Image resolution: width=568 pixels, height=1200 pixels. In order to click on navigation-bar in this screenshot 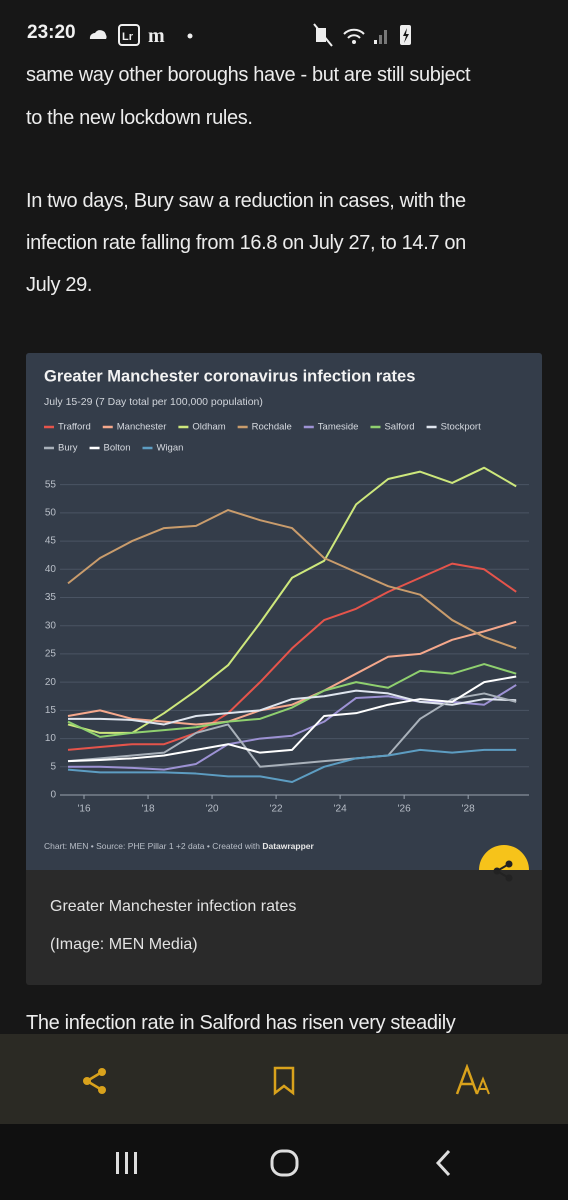, I will do `click(284, 1162)`.